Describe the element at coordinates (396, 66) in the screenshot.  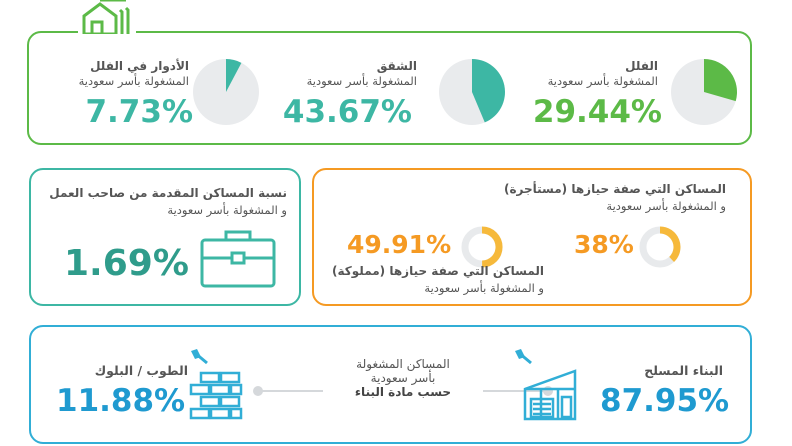
I see `apartments-title: الشقق` at that location.